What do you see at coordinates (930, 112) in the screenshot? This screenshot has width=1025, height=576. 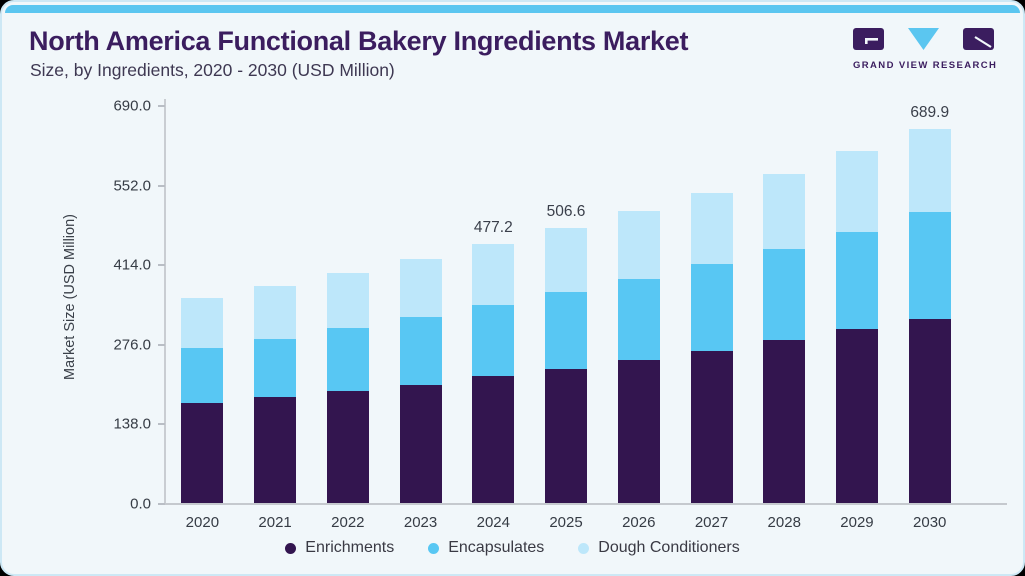 I see `bar-value-label: 689.9` at bounding box center [930, 112].